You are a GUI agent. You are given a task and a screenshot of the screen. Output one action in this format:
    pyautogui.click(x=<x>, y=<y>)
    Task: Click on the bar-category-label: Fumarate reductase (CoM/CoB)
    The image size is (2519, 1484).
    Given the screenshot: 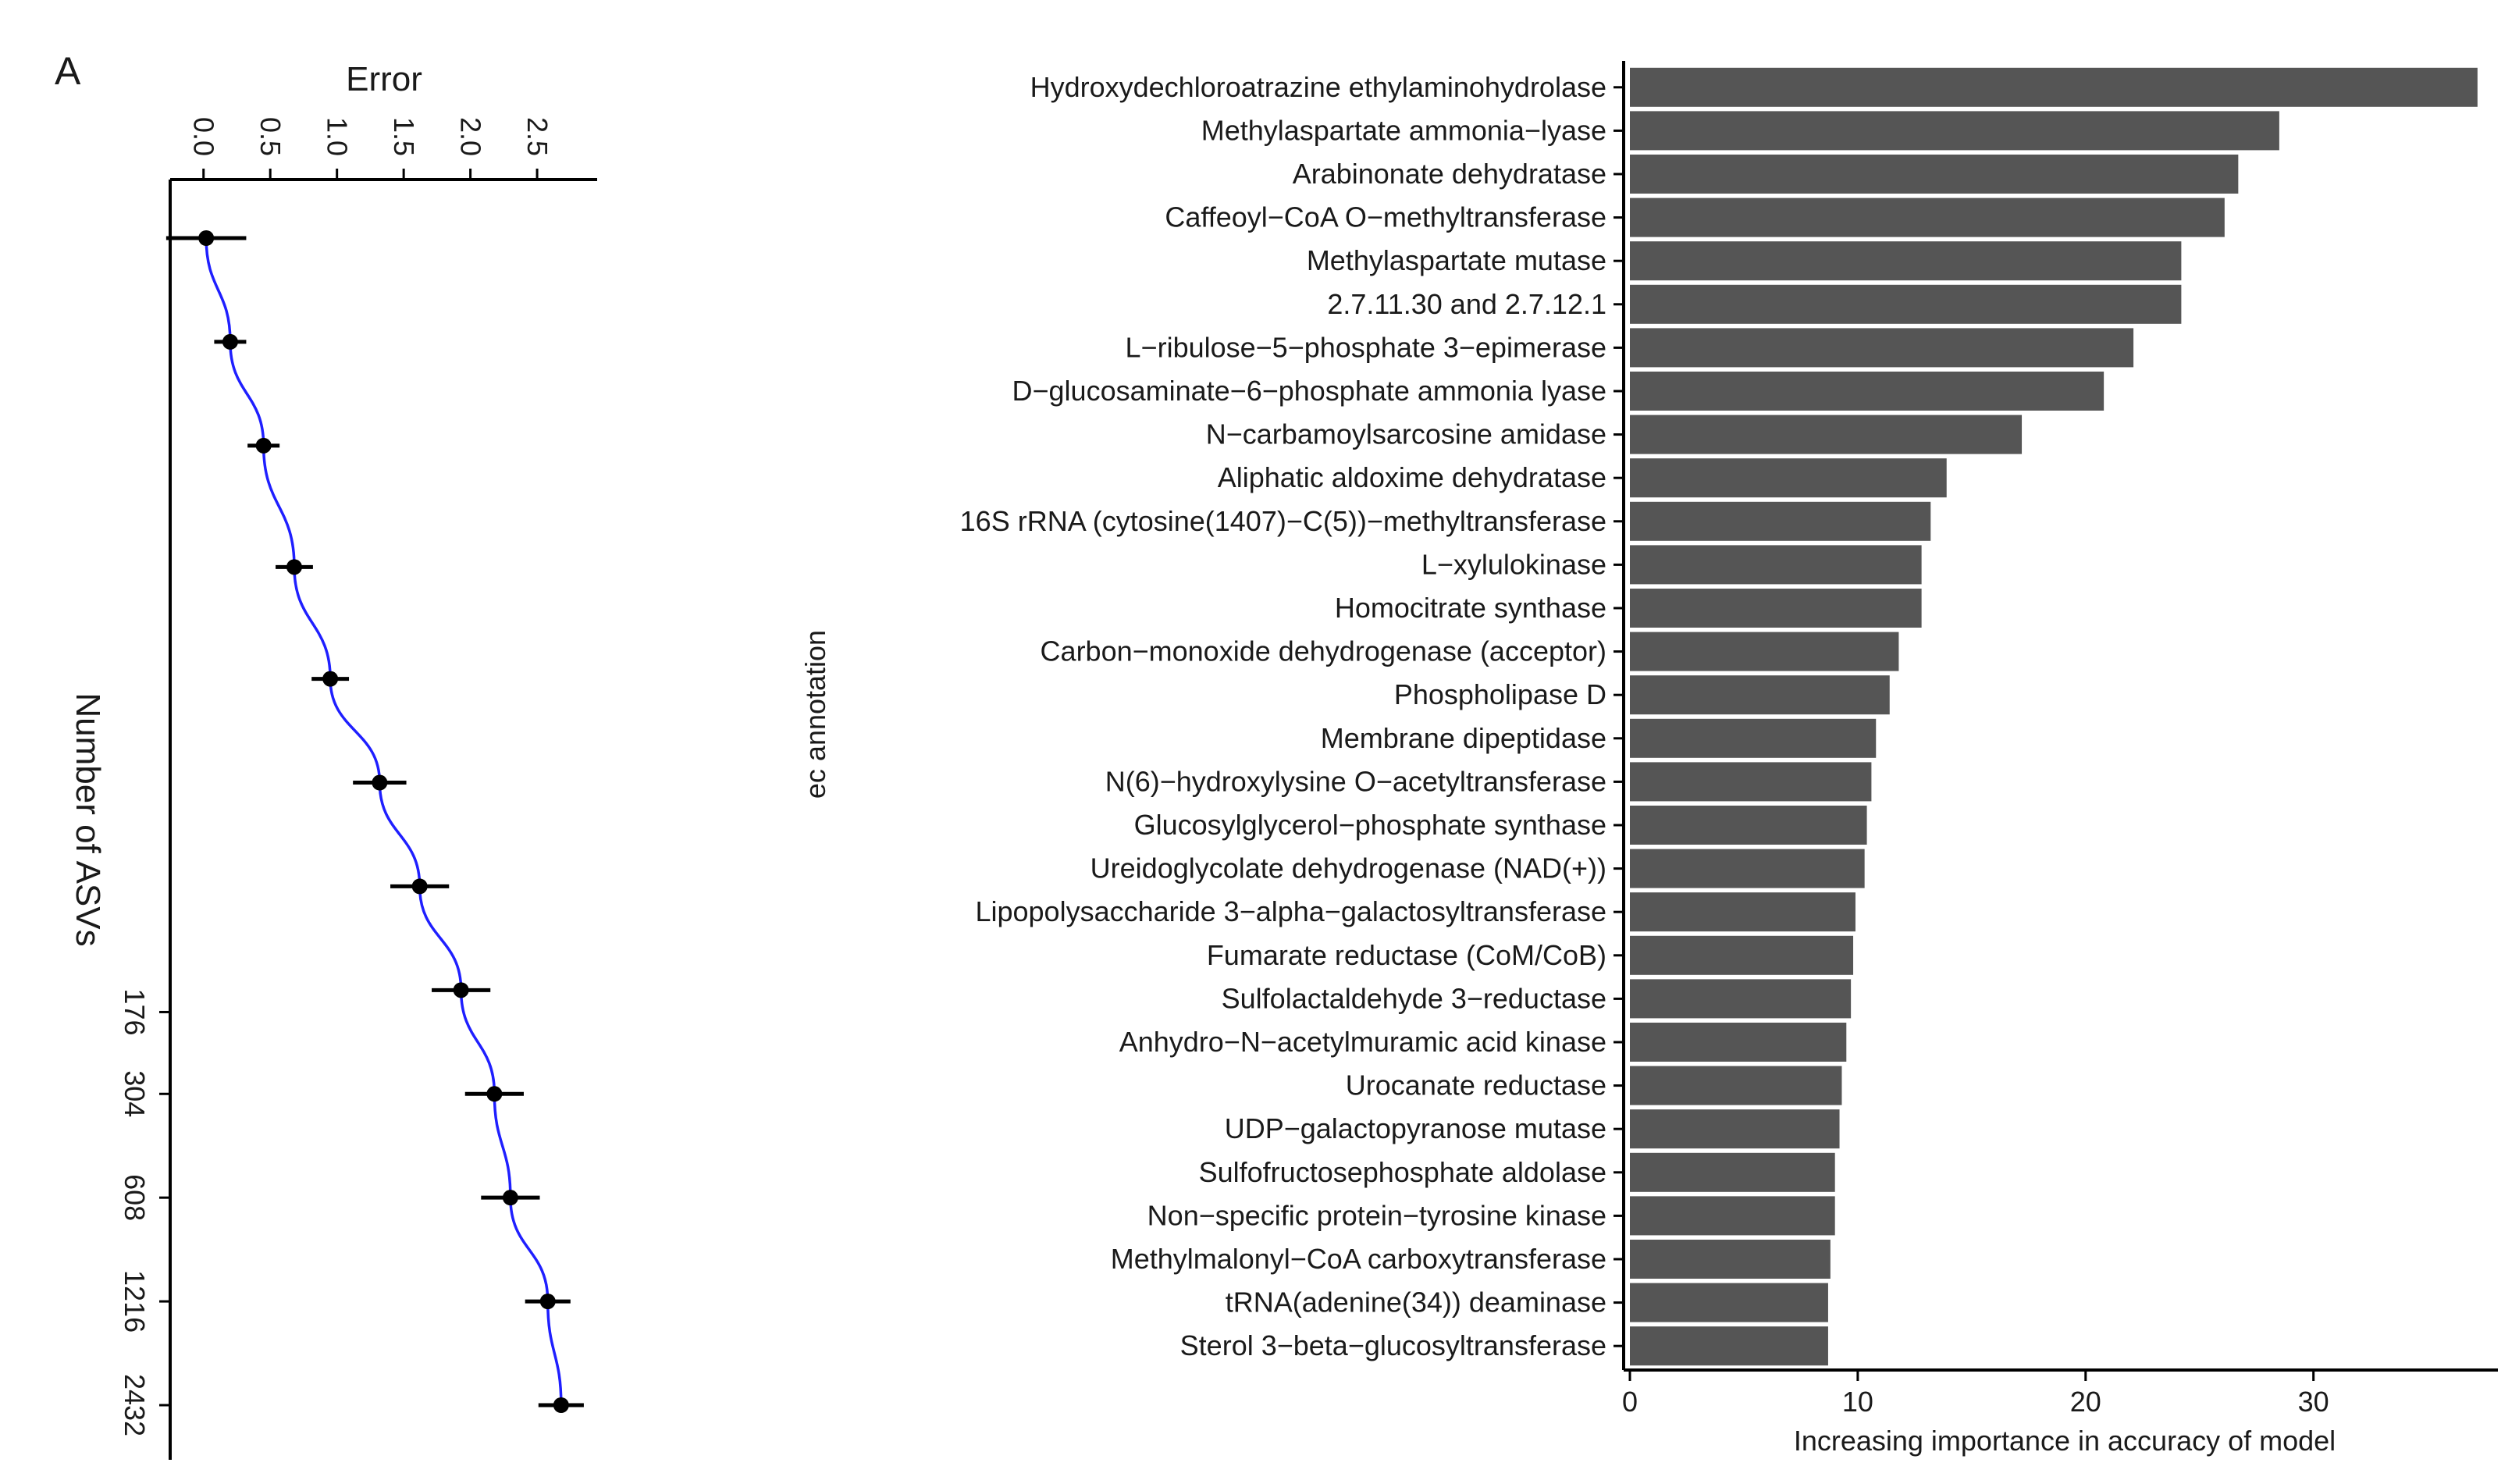 What is the action you would take?
    pyautogui.click(x=1406, y=955)
    